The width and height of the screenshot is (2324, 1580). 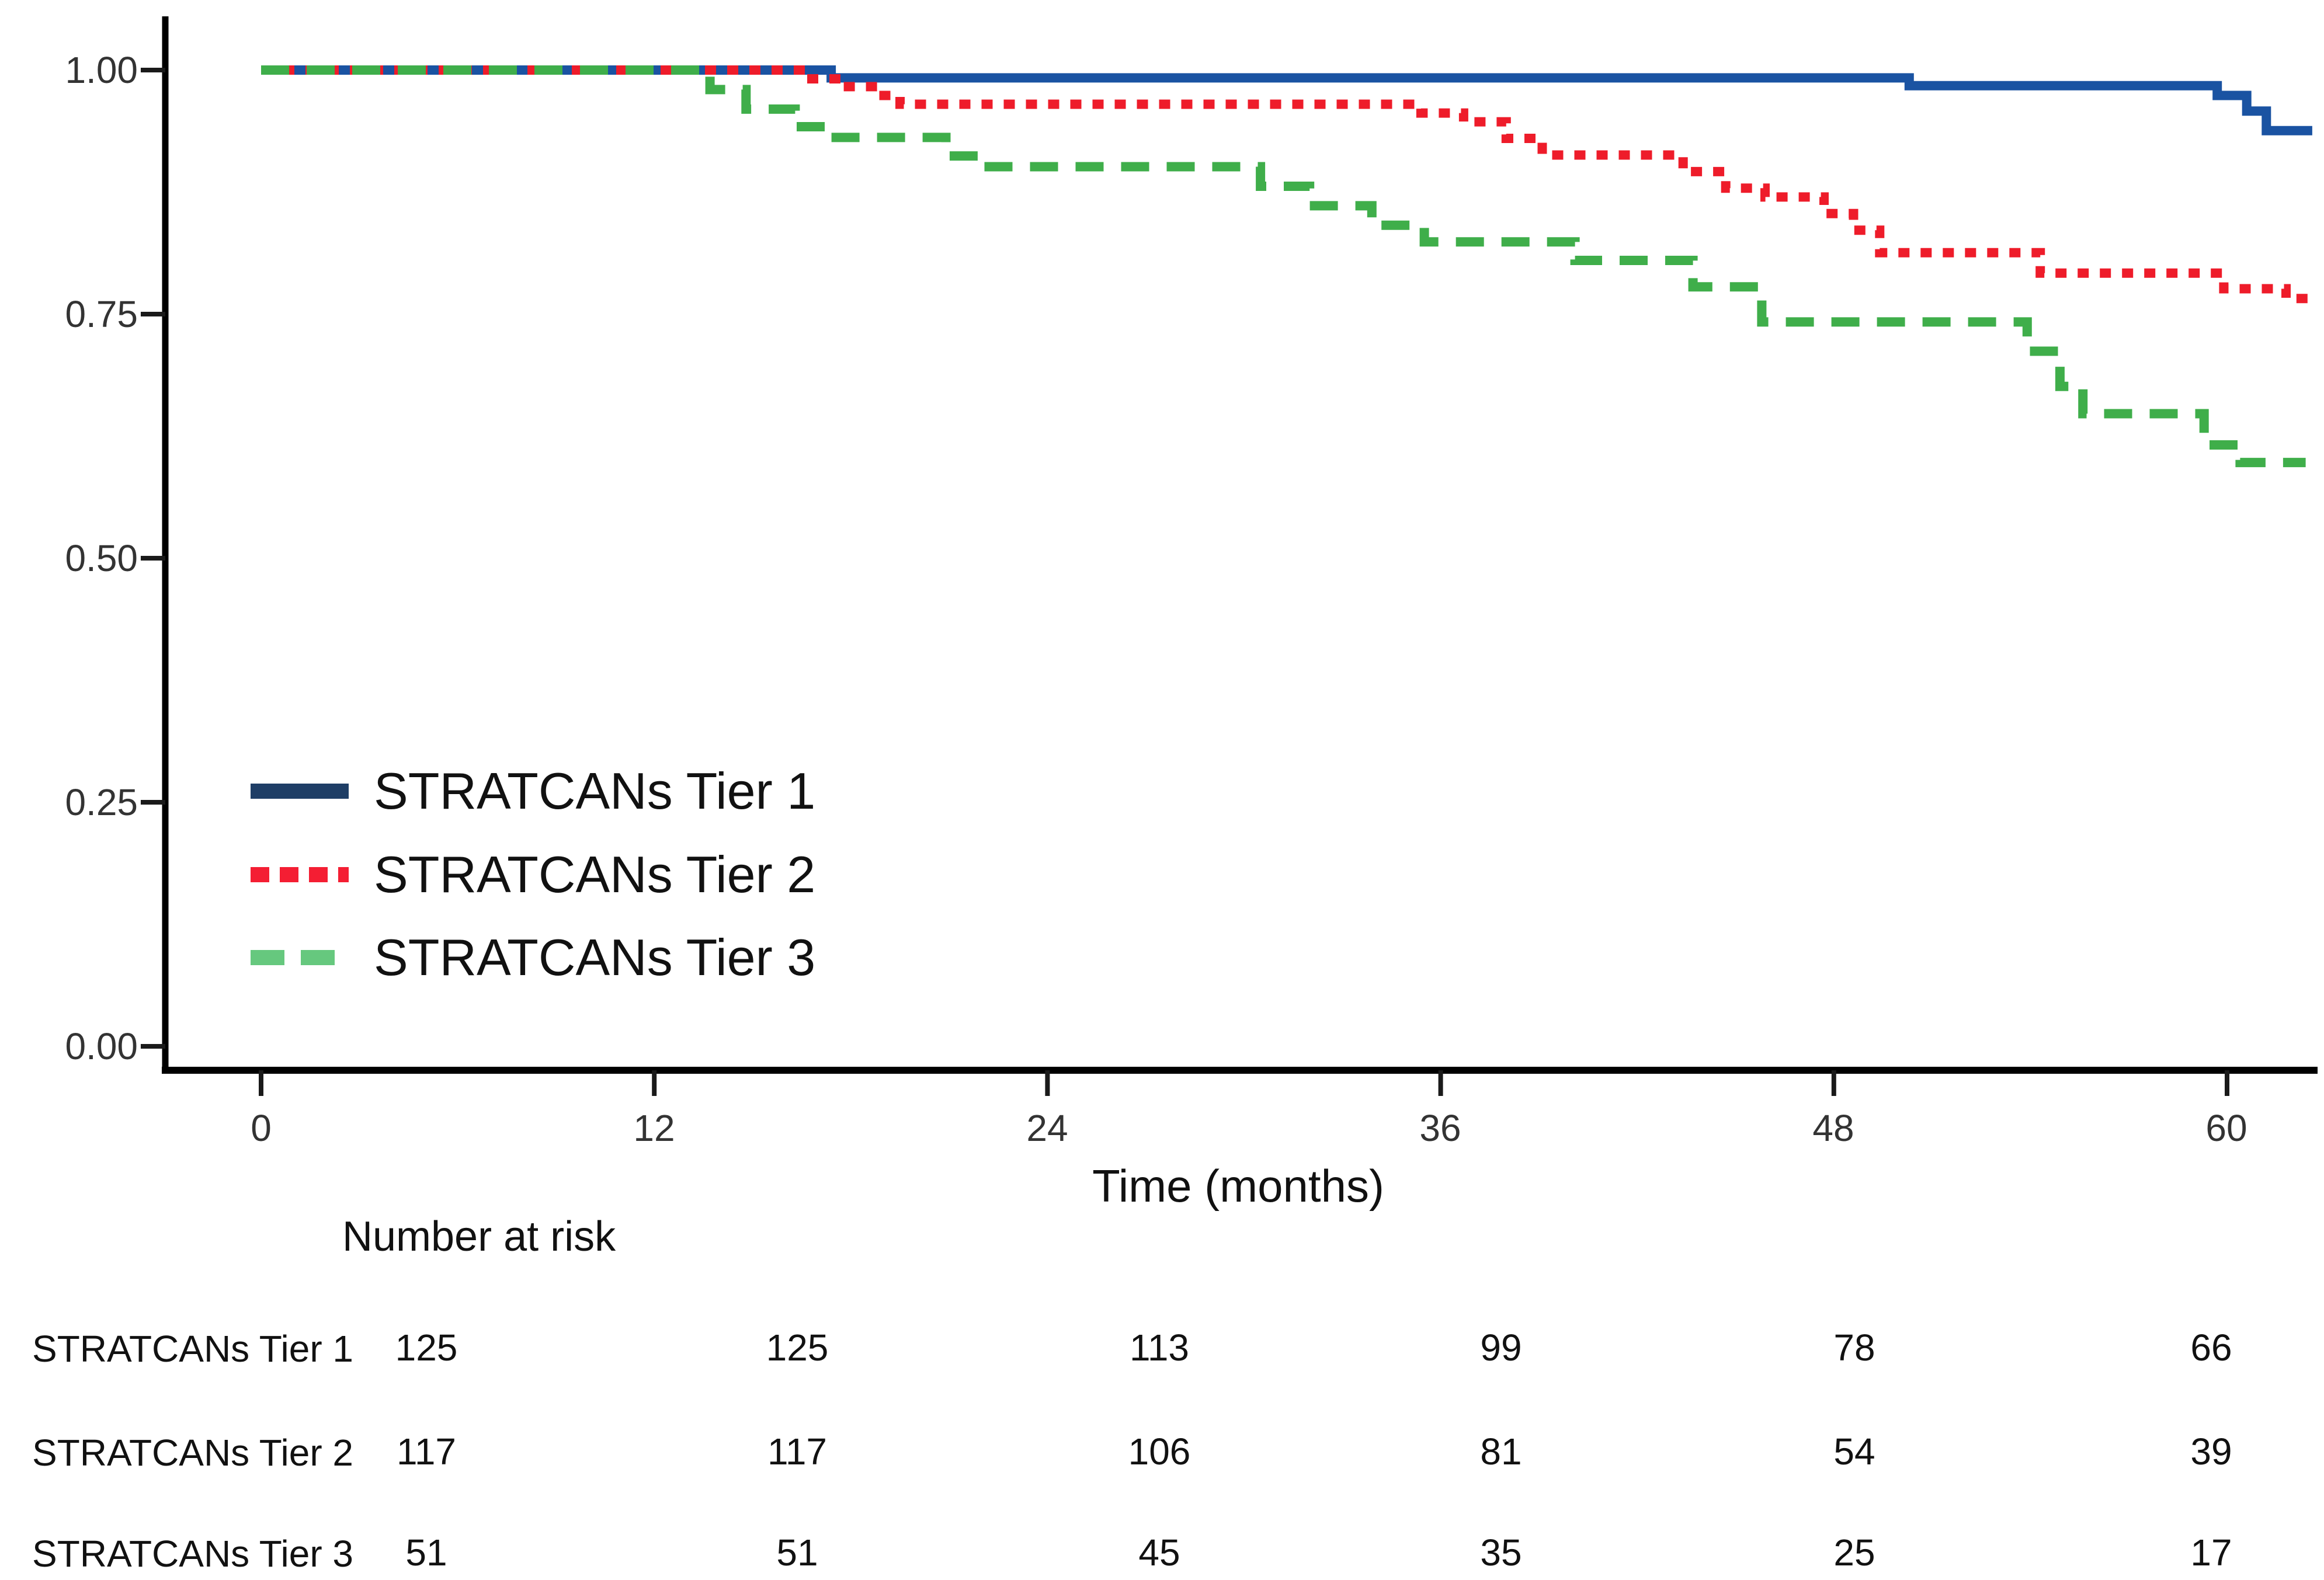 What do you see at coordinates (1501, 1553) in the screenshot?
I see `risk-value: 35` at bounding box center [1501, 1553].